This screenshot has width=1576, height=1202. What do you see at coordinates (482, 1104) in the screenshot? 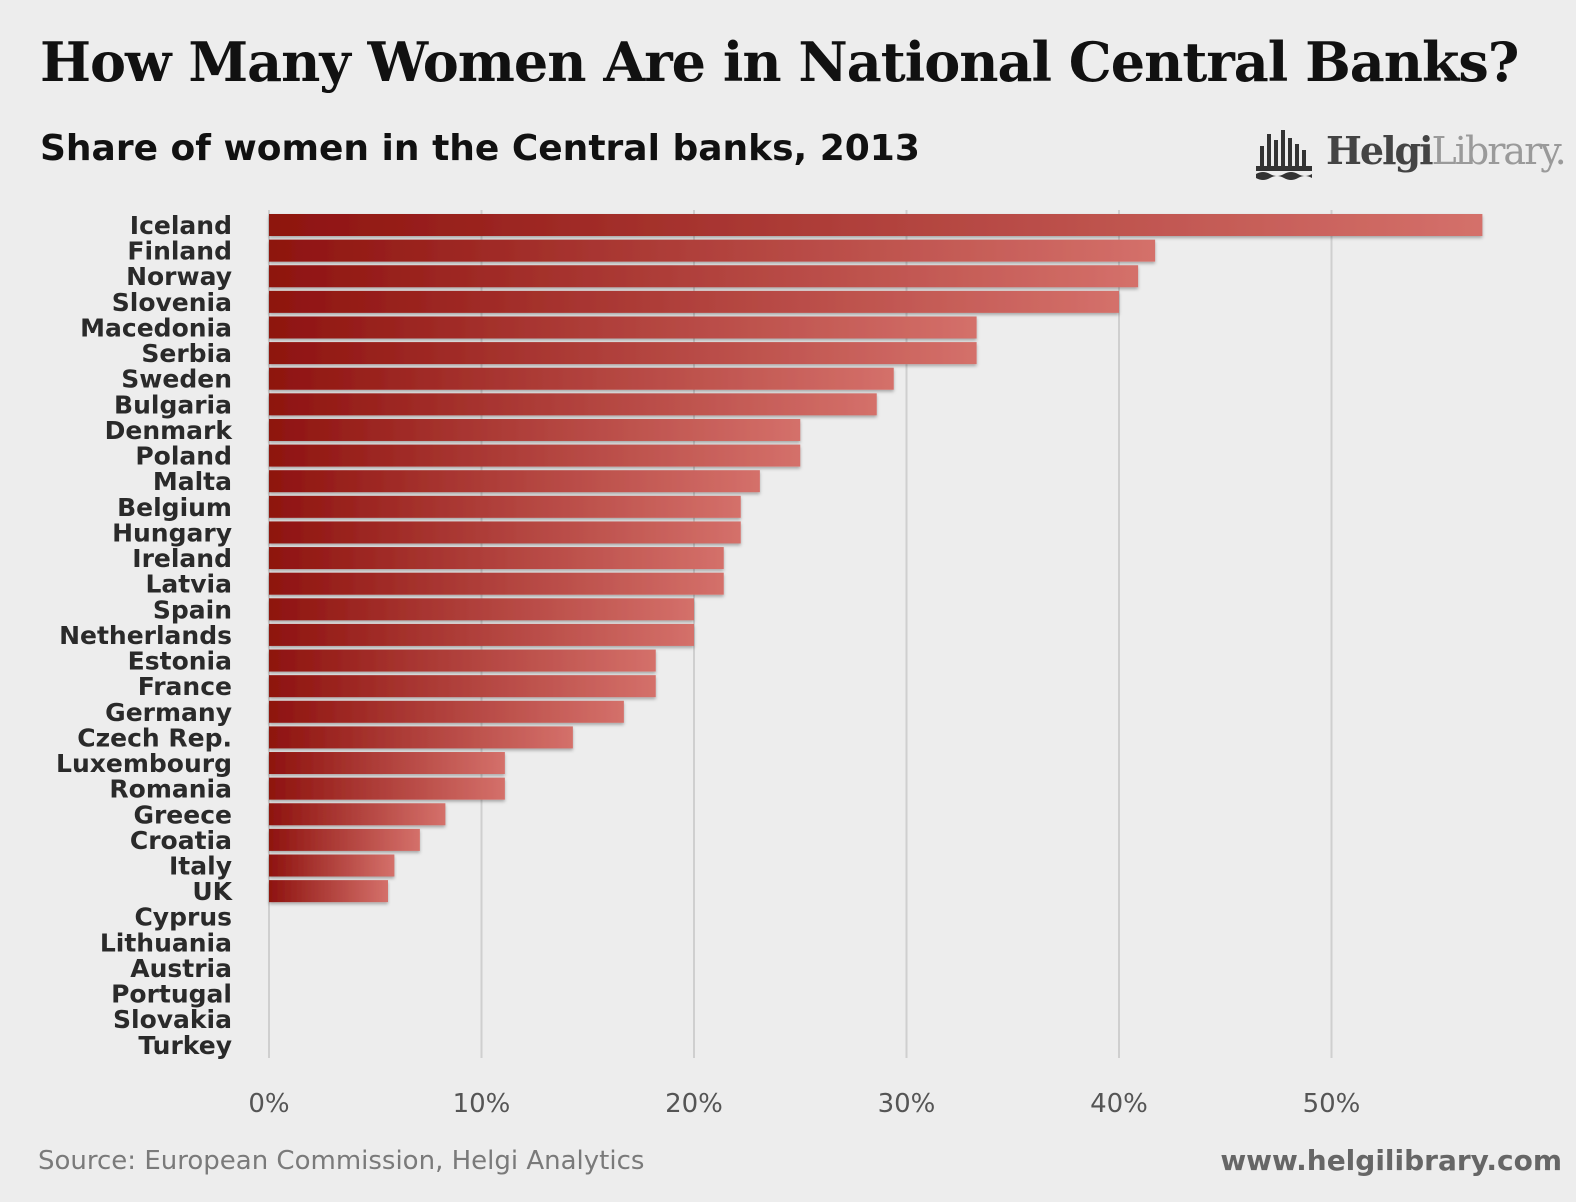
I see `x-tick-label: 10%` at bounding box center [482, 1104].